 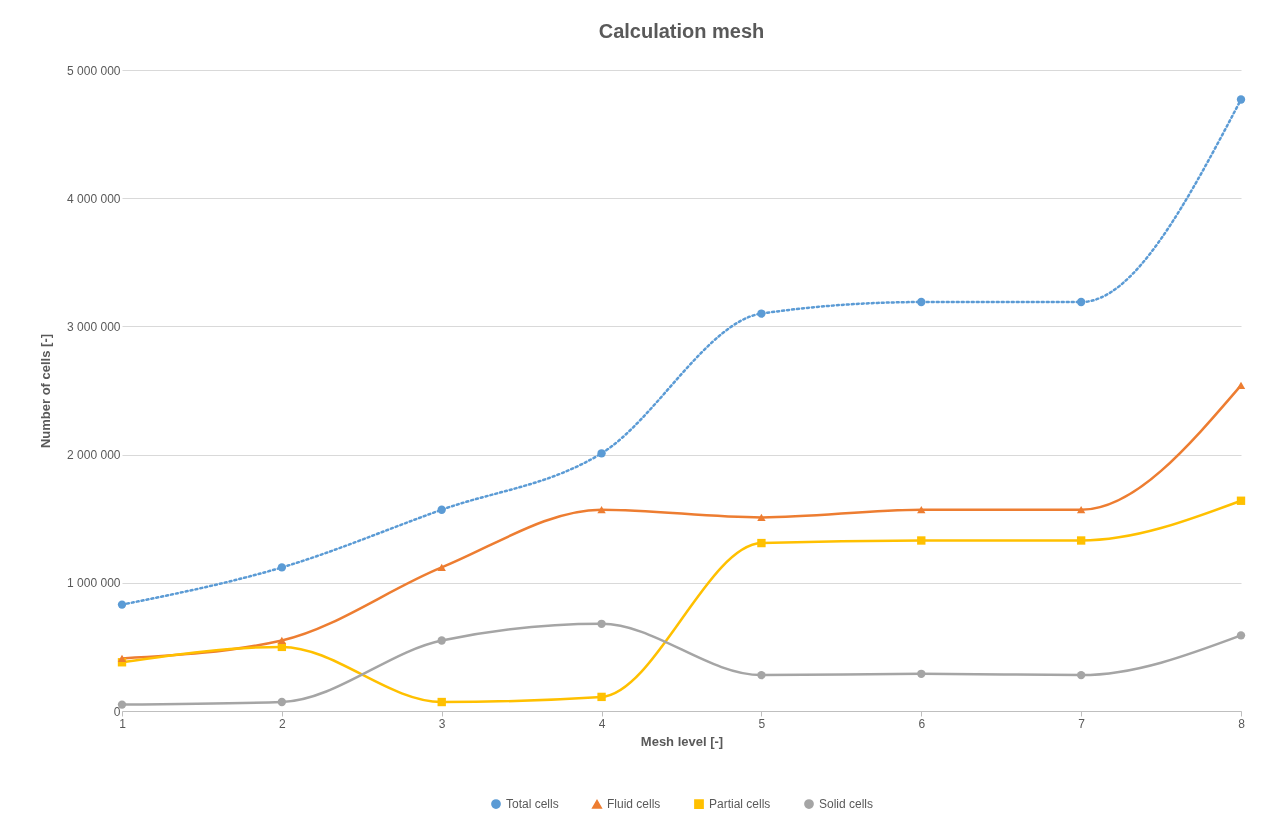 What do you see at coordinates (123, 723) in the screenshot?
I see `x-tick-label: 1` at bounding box center [123, 723].